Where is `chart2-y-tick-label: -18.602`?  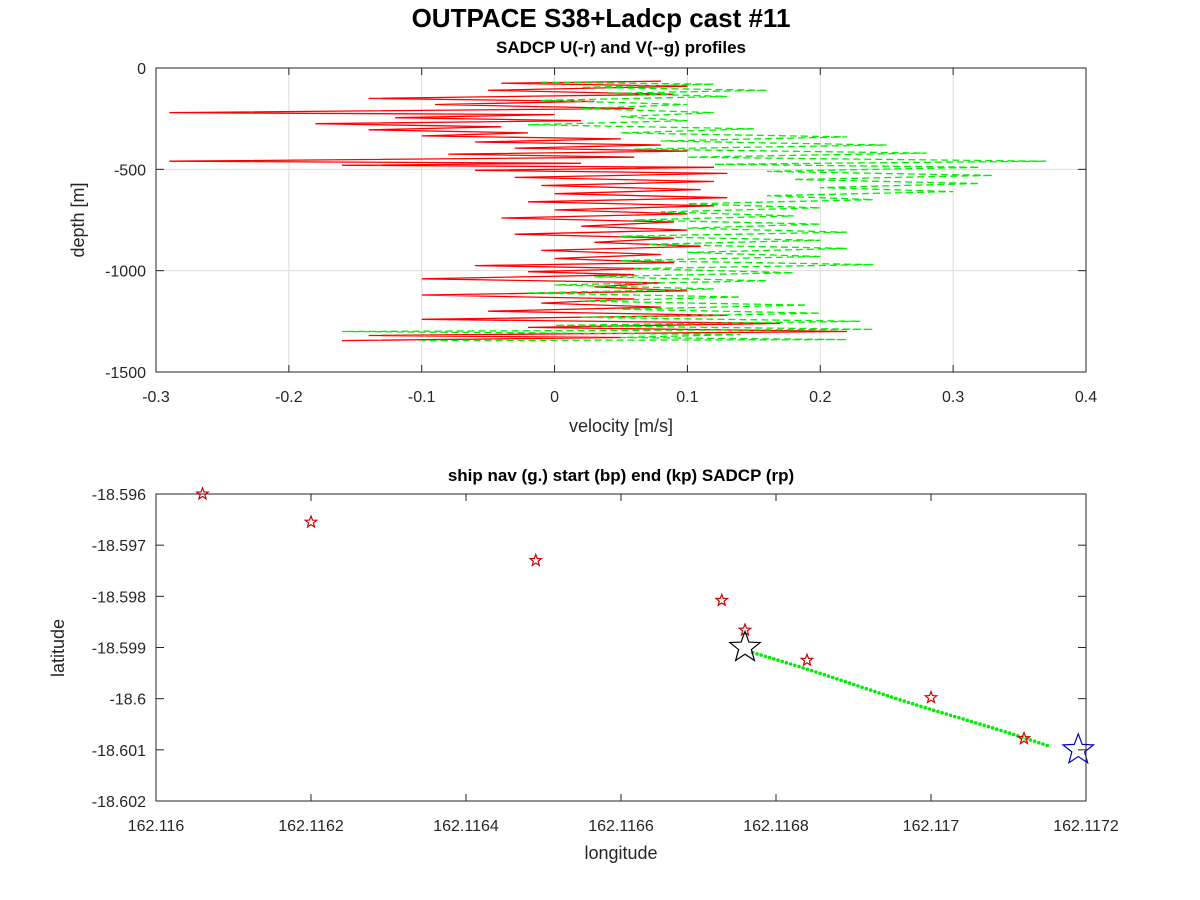 chart2-y-tick-label: -18.602 is located at coordinates (119, 802).